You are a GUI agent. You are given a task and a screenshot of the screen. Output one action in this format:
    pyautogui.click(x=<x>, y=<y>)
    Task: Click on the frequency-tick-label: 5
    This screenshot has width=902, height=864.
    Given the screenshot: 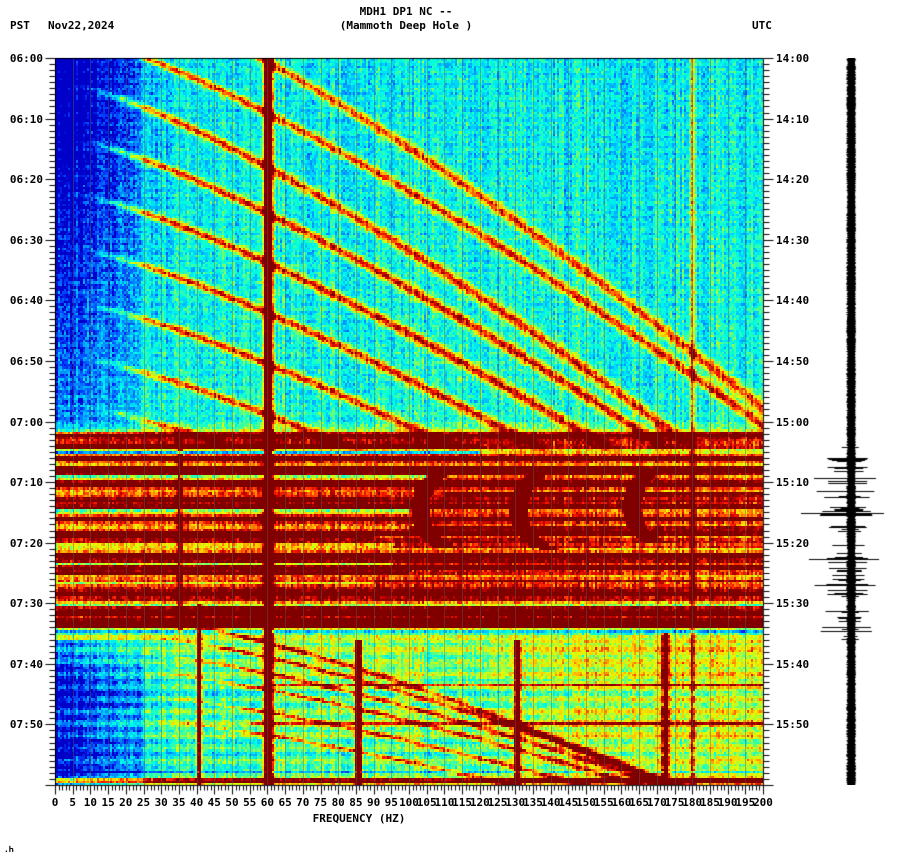 What is the action you would take?
    pyautogui.click(x=72, y=802)
    